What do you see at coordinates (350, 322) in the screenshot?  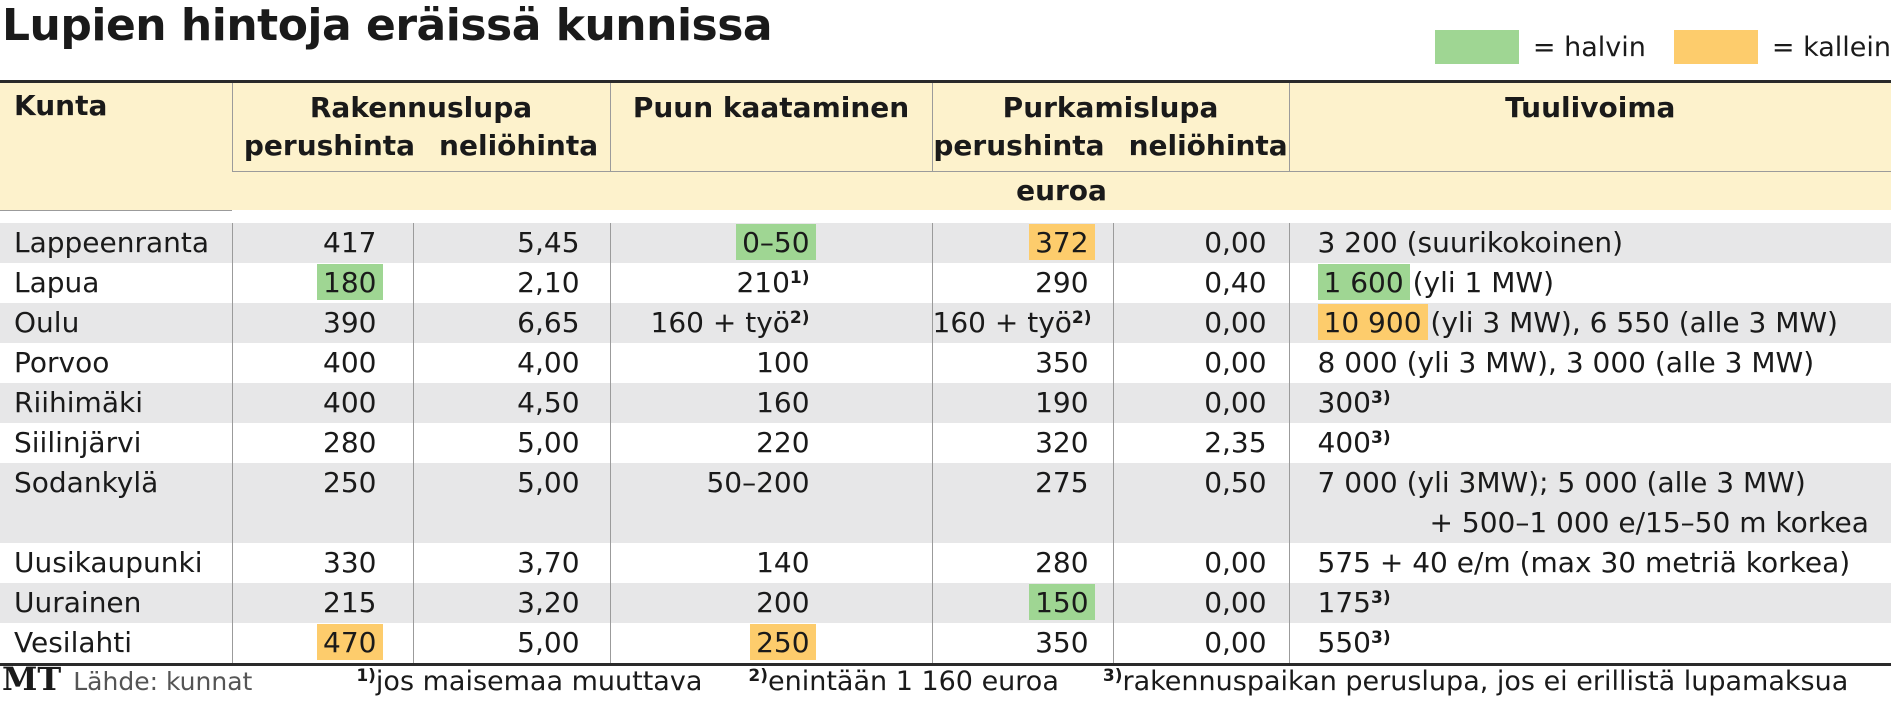 I see `cell-rak-perushinta-value: 390` at bounding box center [350, 322].